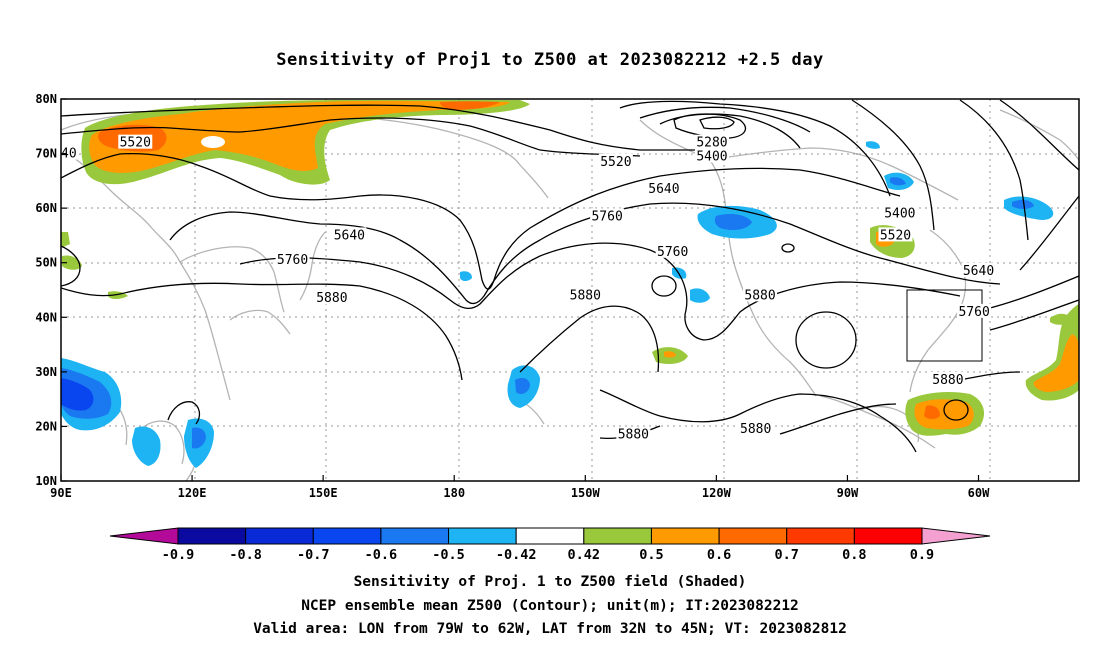  What do you see at coordinates (520, 487) in the screenshot?
I see `longitude-labels: 90E 120E 150E 180 150W 120W 90W 60W` at bounding box center [520, 487].